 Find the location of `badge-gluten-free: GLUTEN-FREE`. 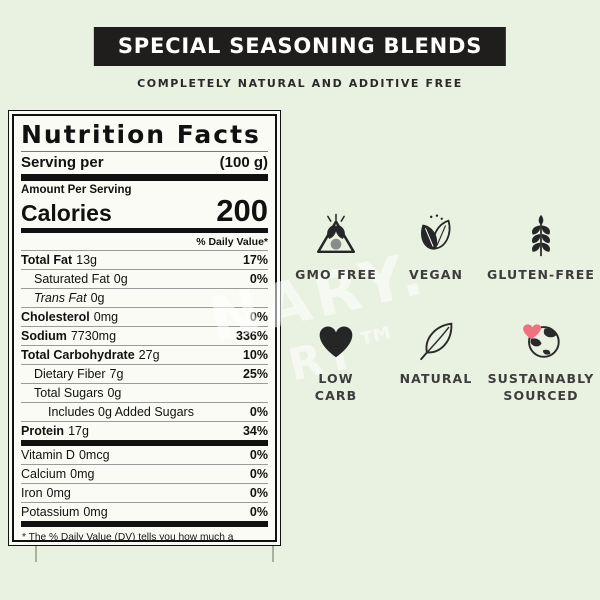

badge-gluten-free: GLUTEN-FREE is located at coordinates (541, 248).